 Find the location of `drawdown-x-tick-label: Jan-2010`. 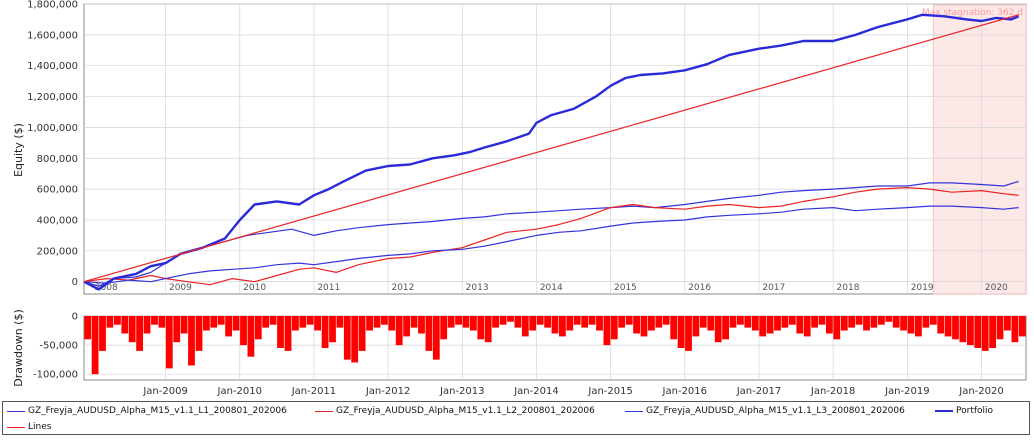

drawdown-x-tick-label: Jan-2010 is located at coordinates (239, 391).